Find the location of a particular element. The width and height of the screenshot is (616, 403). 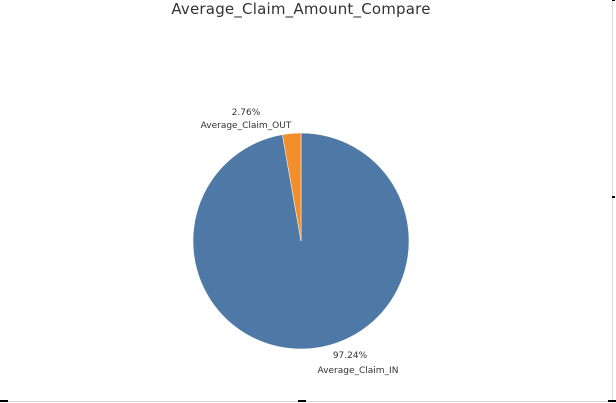

corner-tick-bottom-right is located at coordinates (612, 401).